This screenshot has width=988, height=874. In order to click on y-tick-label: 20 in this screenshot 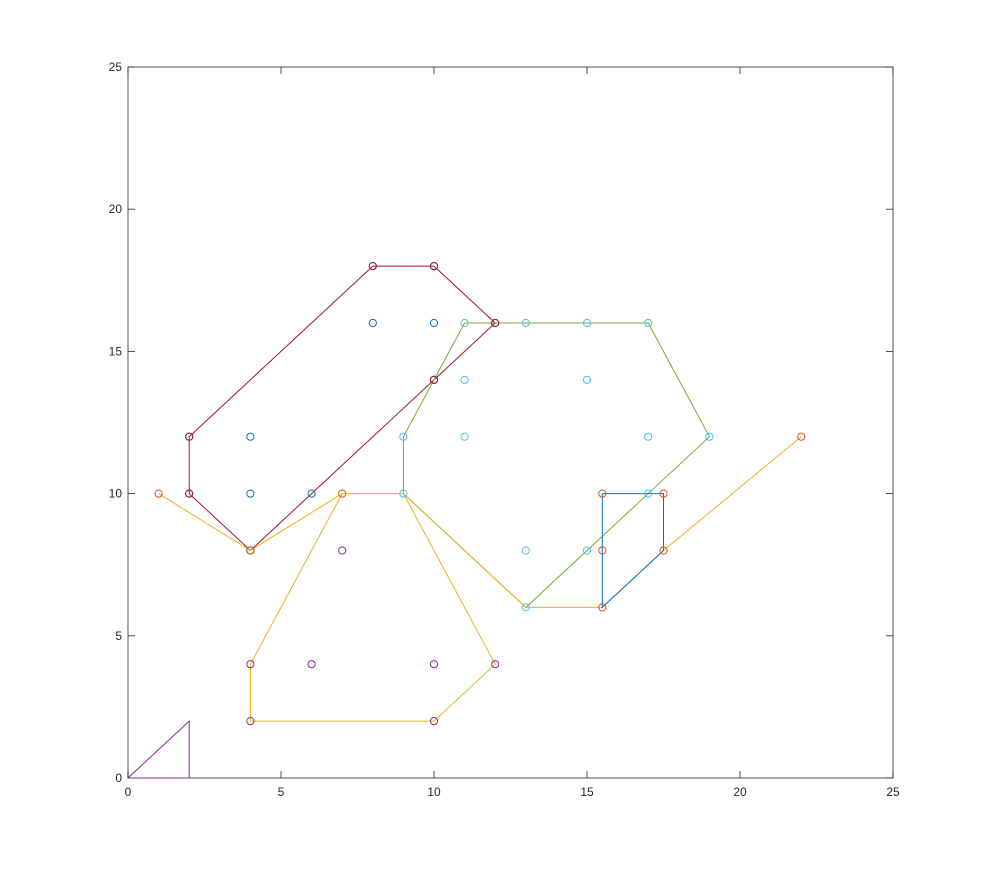, I will do `click(116, 209)`.